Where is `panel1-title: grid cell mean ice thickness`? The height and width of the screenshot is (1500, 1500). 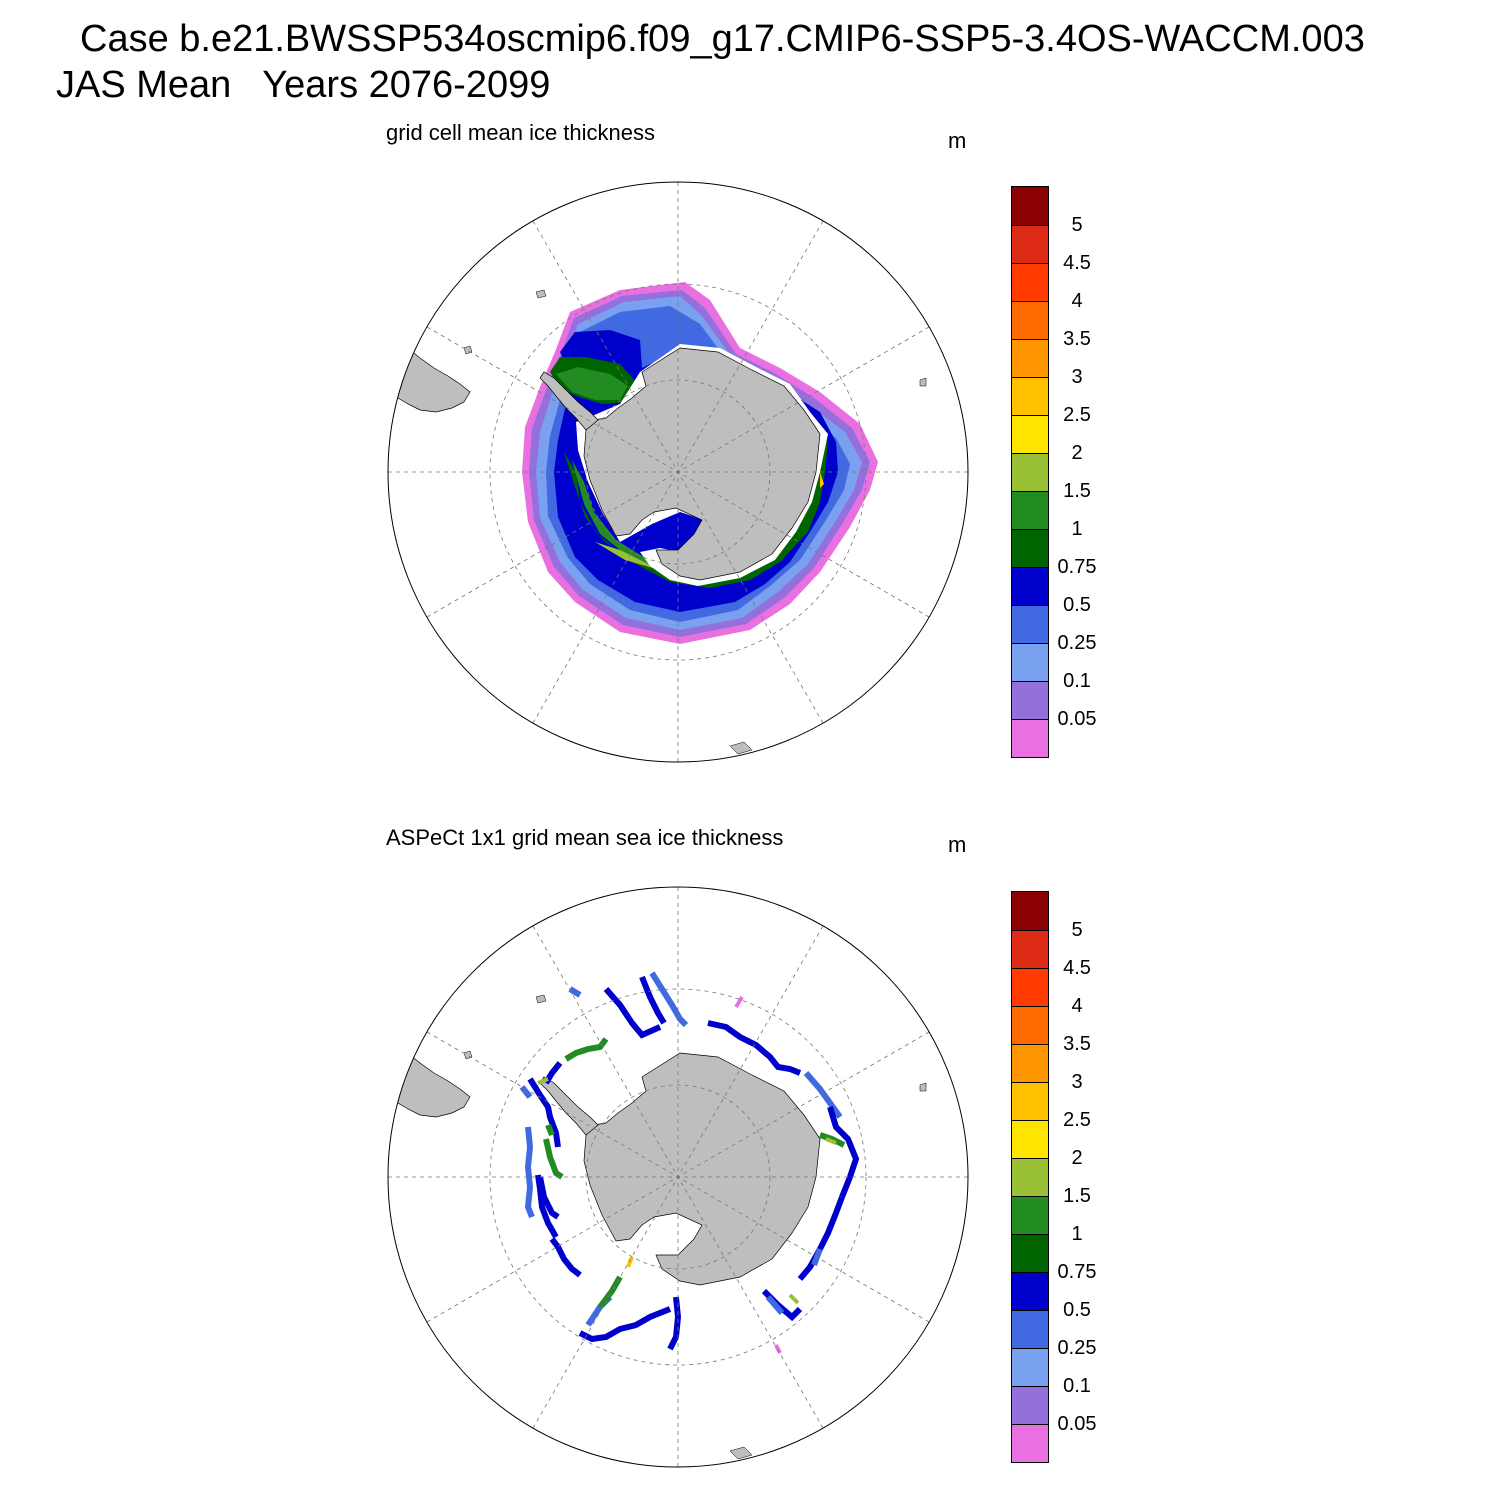 panel1-title: grid cell mean ice thickness is located at coordinates (521, 132).